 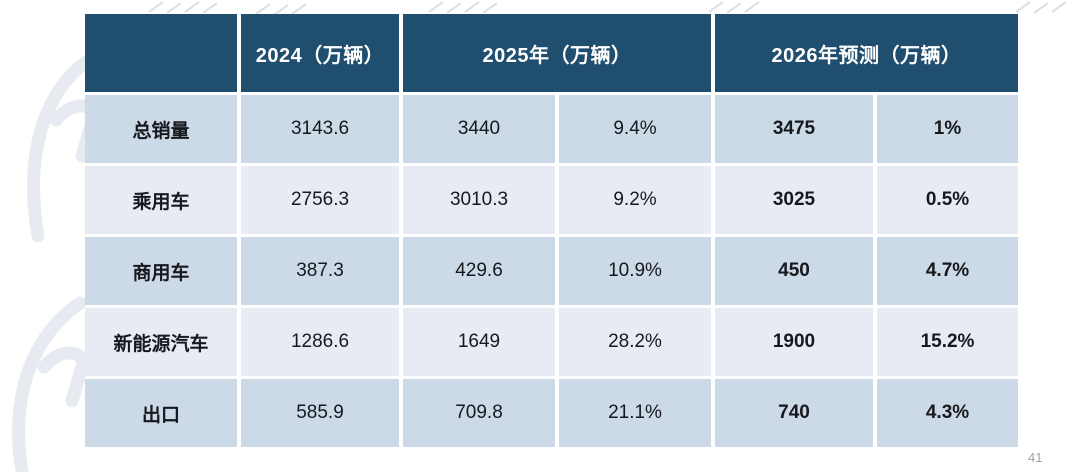 What do you see at coordinates (320, 271) in the screenshot?
I see `value-2024: 387.3` at bounding box center [320, 271].